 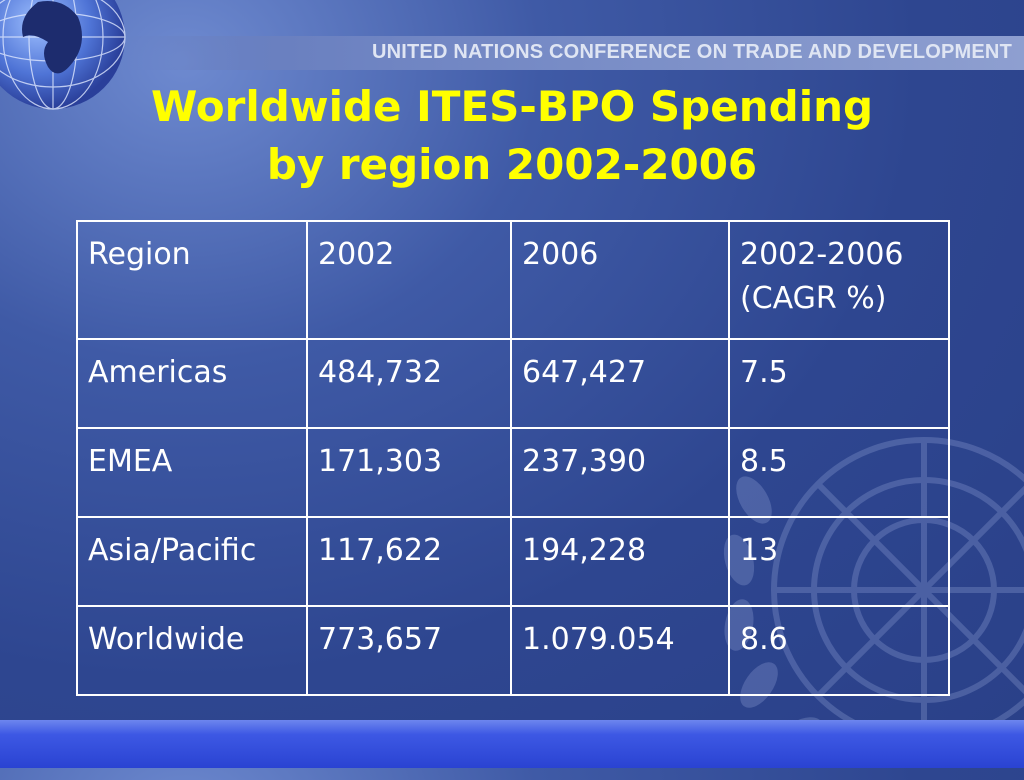 What do you see at coordinates (192, 650) in the screenshot?
I see `cell-region: Worldwide` at bounding box center [192, 650].